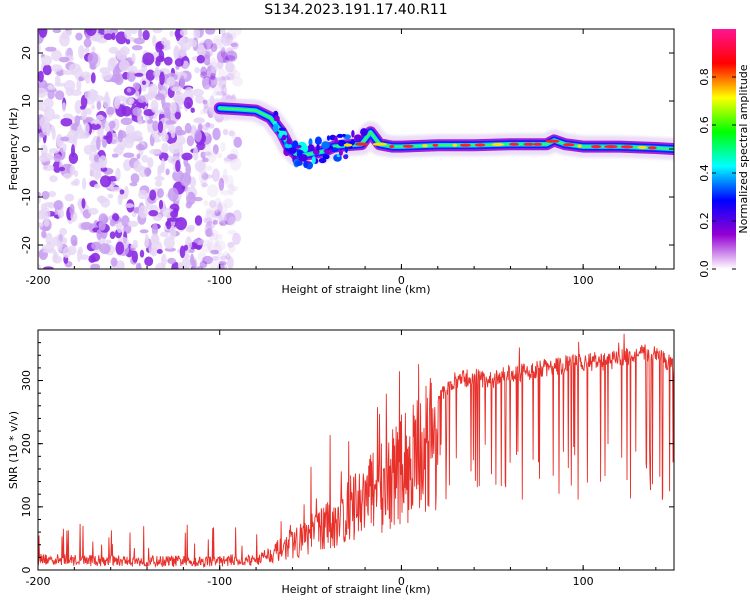 This screenshot has height=600, width=750. What do you see at coordinates (141, 149) in the screenshot?
I see `spectrogram-noise` at bounding box center [141, 149].